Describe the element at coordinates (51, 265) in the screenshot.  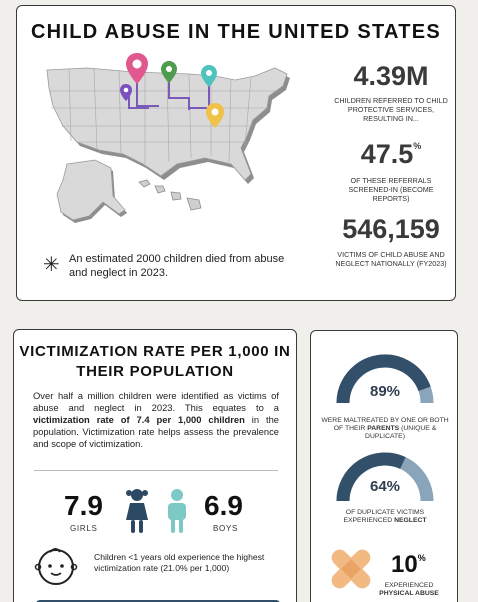
I see `asterisk-icon: ✳` at that location.